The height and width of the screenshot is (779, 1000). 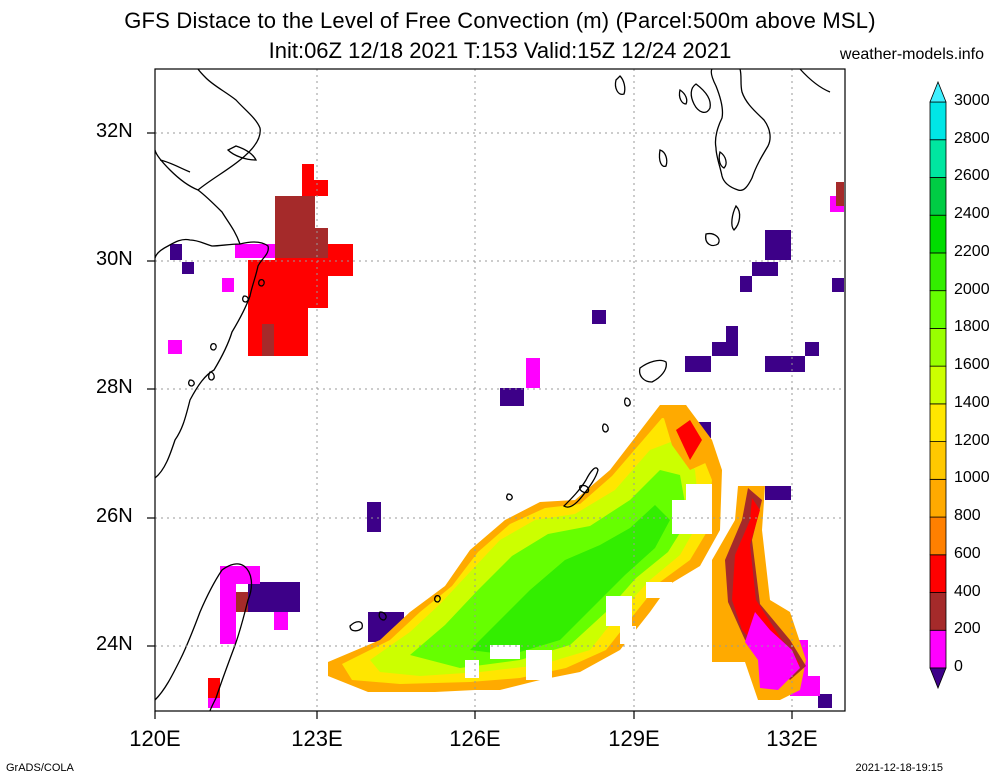 What do you see at coordinates (475, 738) in the screenshot?
I see `lon-tick-label: 126E` at bounding box center [475, 738].